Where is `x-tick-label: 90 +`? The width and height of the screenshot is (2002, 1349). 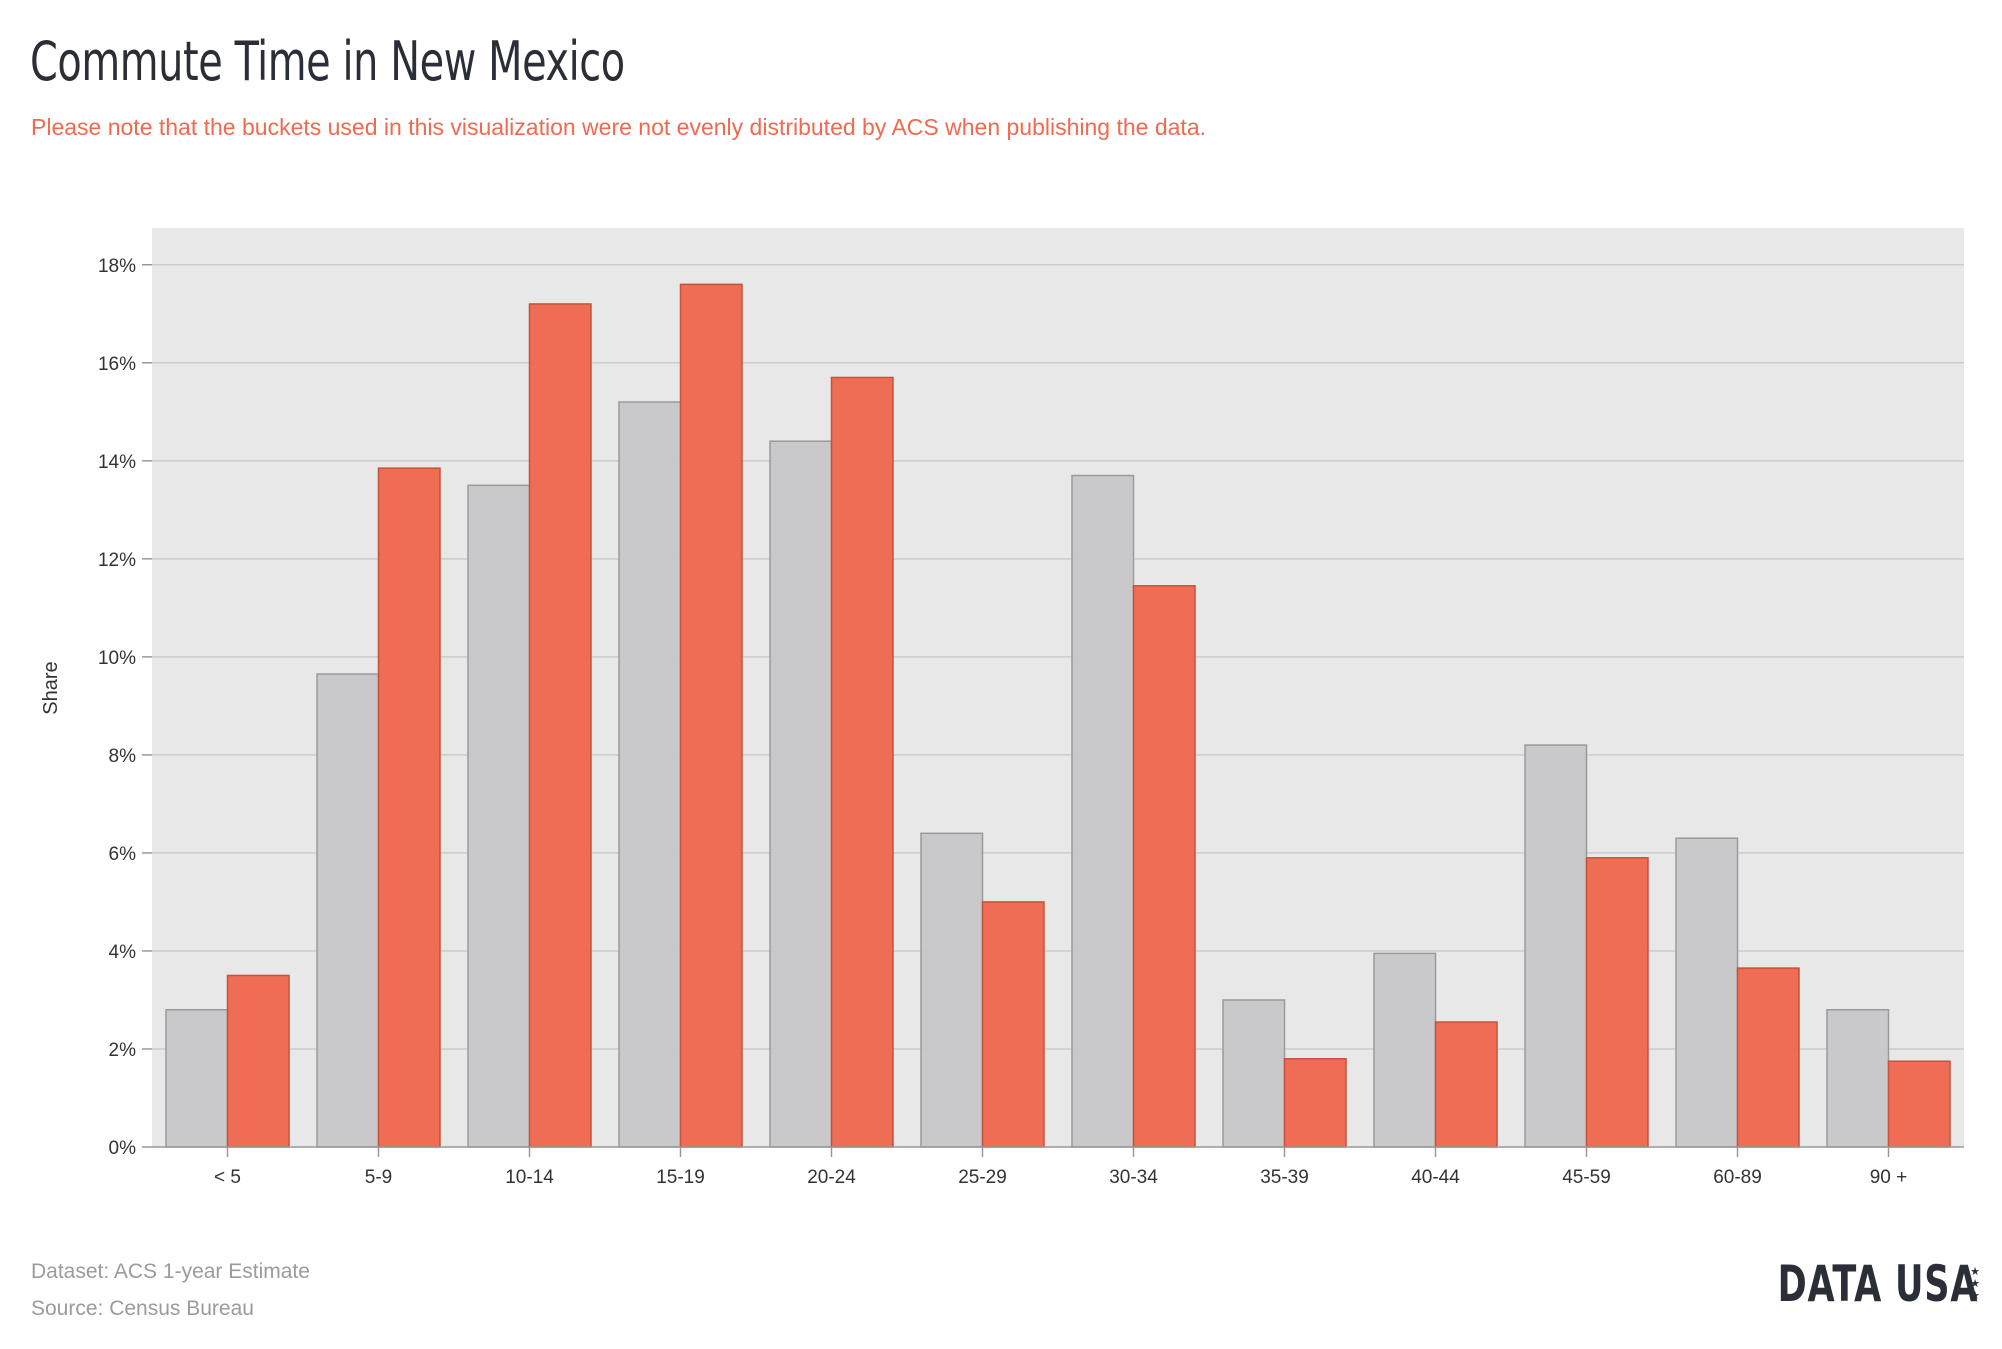 x-tick-label: 90 + is located at coordinates (1889, 1177).